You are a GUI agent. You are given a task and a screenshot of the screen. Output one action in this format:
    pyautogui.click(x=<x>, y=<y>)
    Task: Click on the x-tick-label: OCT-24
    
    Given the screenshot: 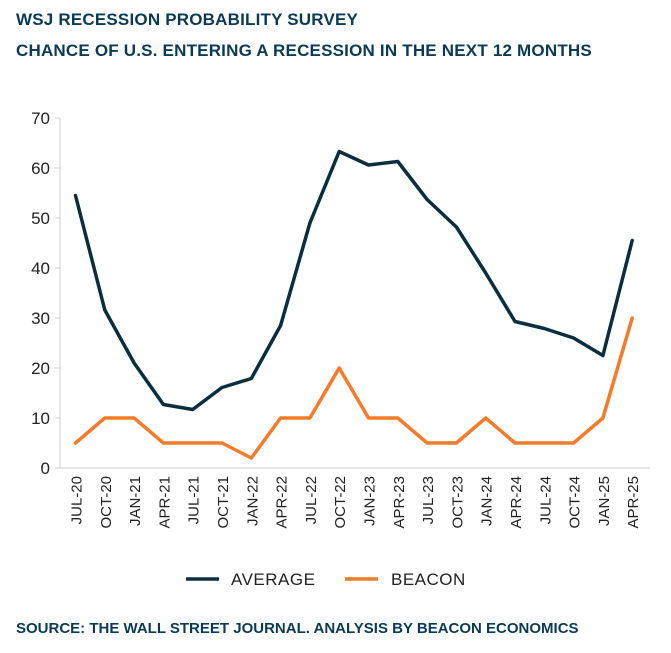 What is the action you would take?
    pyautogui.click(x=575, y=502)
    